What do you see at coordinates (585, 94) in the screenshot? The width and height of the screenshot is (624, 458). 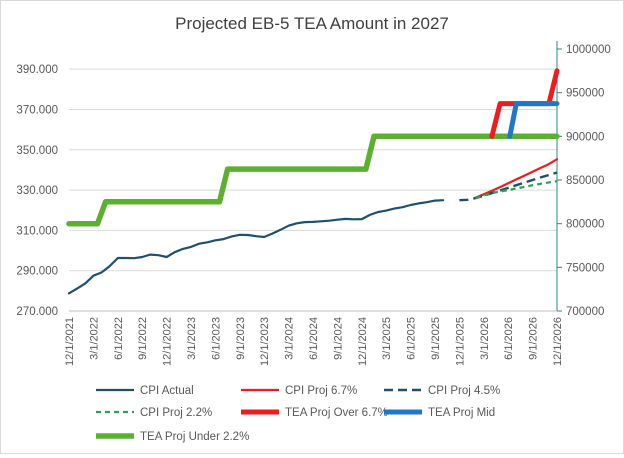 I see `y-right-tick-label: 950000` at bounding box center [585, 94].